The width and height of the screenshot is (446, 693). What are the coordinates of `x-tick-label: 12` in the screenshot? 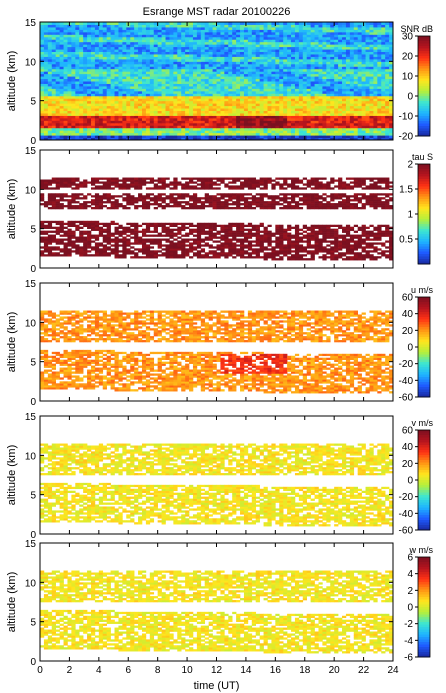 It's located at (217, 670).